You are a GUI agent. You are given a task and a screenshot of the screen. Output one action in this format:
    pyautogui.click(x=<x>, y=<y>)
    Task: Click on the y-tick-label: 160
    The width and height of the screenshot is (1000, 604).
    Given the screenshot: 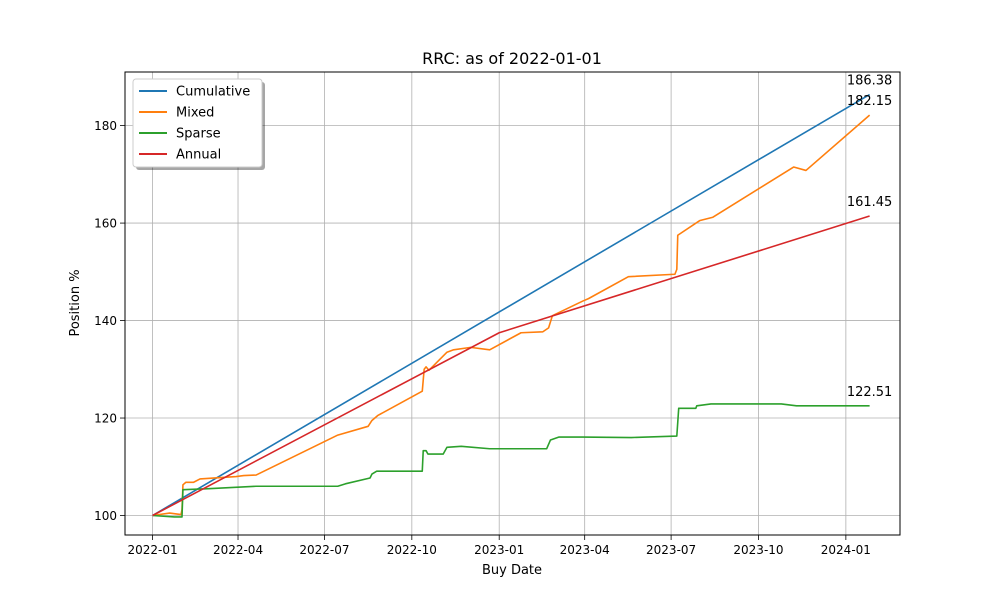 What is the action you would take?
    pyautogui.click(x=105, y=224)
    